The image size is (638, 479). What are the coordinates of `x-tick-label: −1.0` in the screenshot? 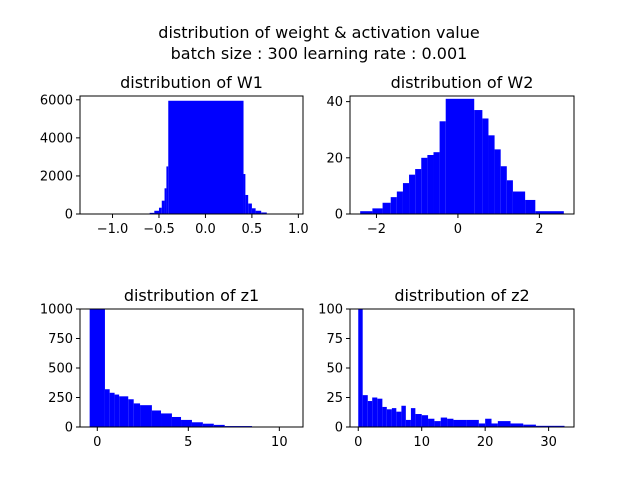 It's located at (113, 229).